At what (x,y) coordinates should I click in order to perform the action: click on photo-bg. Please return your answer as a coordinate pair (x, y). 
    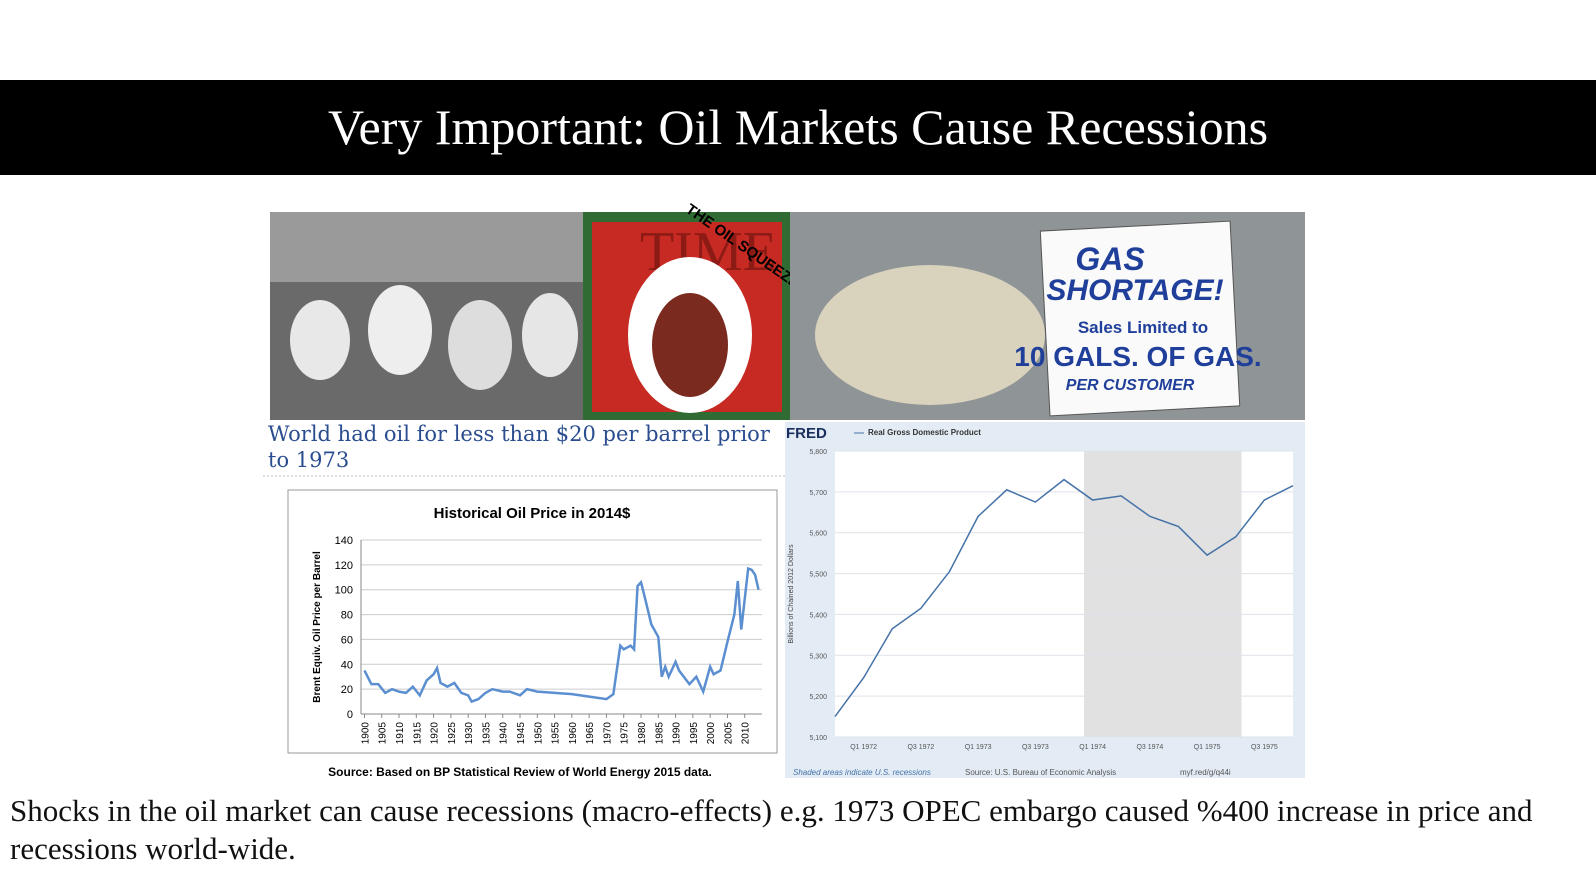
    Looking at the image, I should click on (426, 247).